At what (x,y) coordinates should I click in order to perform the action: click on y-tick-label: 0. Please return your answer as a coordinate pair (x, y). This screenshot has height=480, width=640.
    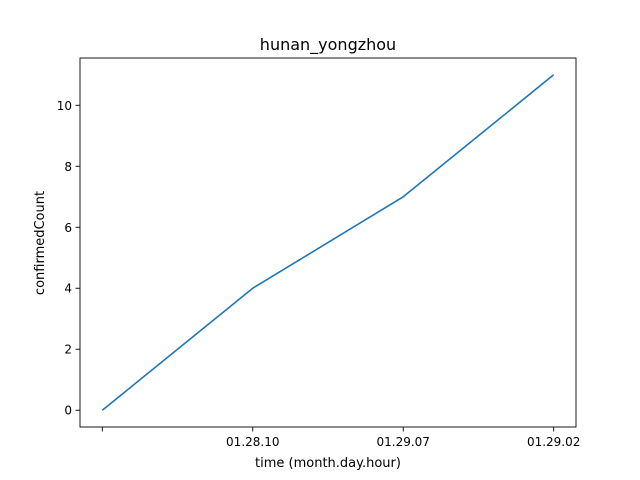
    Looking at the image, I should click on (68, 411).